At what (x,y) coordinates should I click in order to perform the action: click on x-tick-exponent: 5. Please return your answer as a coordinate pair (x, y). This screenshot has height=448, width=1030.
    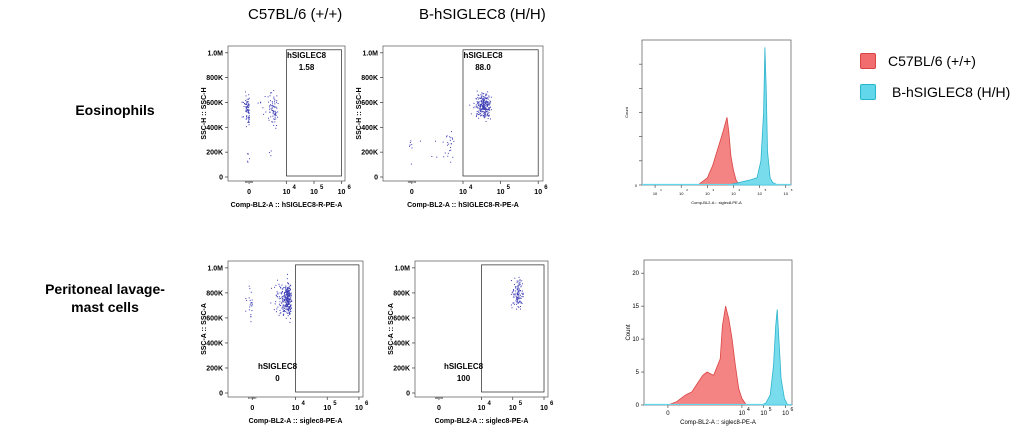
    Looking at the image, I should click on (766, 190).